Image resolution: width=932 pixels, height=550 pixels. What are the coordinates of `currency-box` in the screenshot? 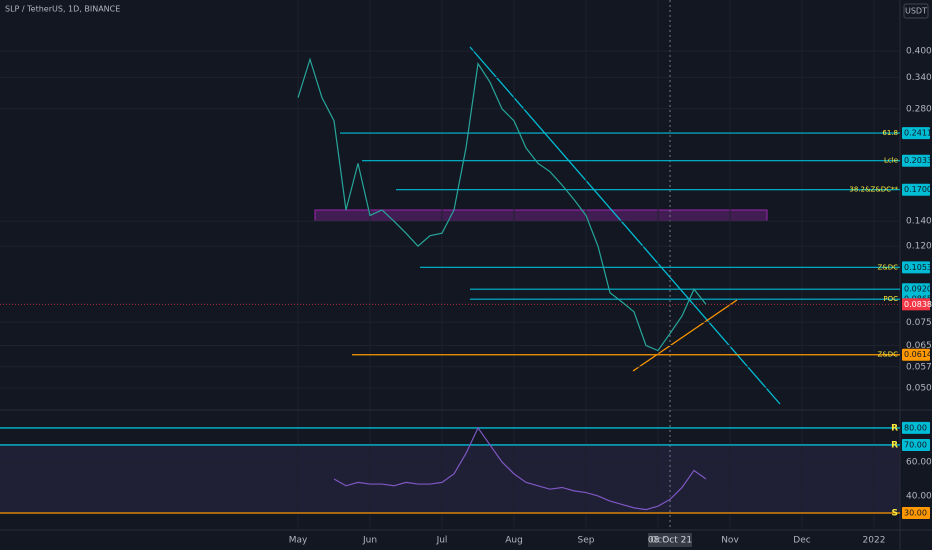 It's located at (916, 11).